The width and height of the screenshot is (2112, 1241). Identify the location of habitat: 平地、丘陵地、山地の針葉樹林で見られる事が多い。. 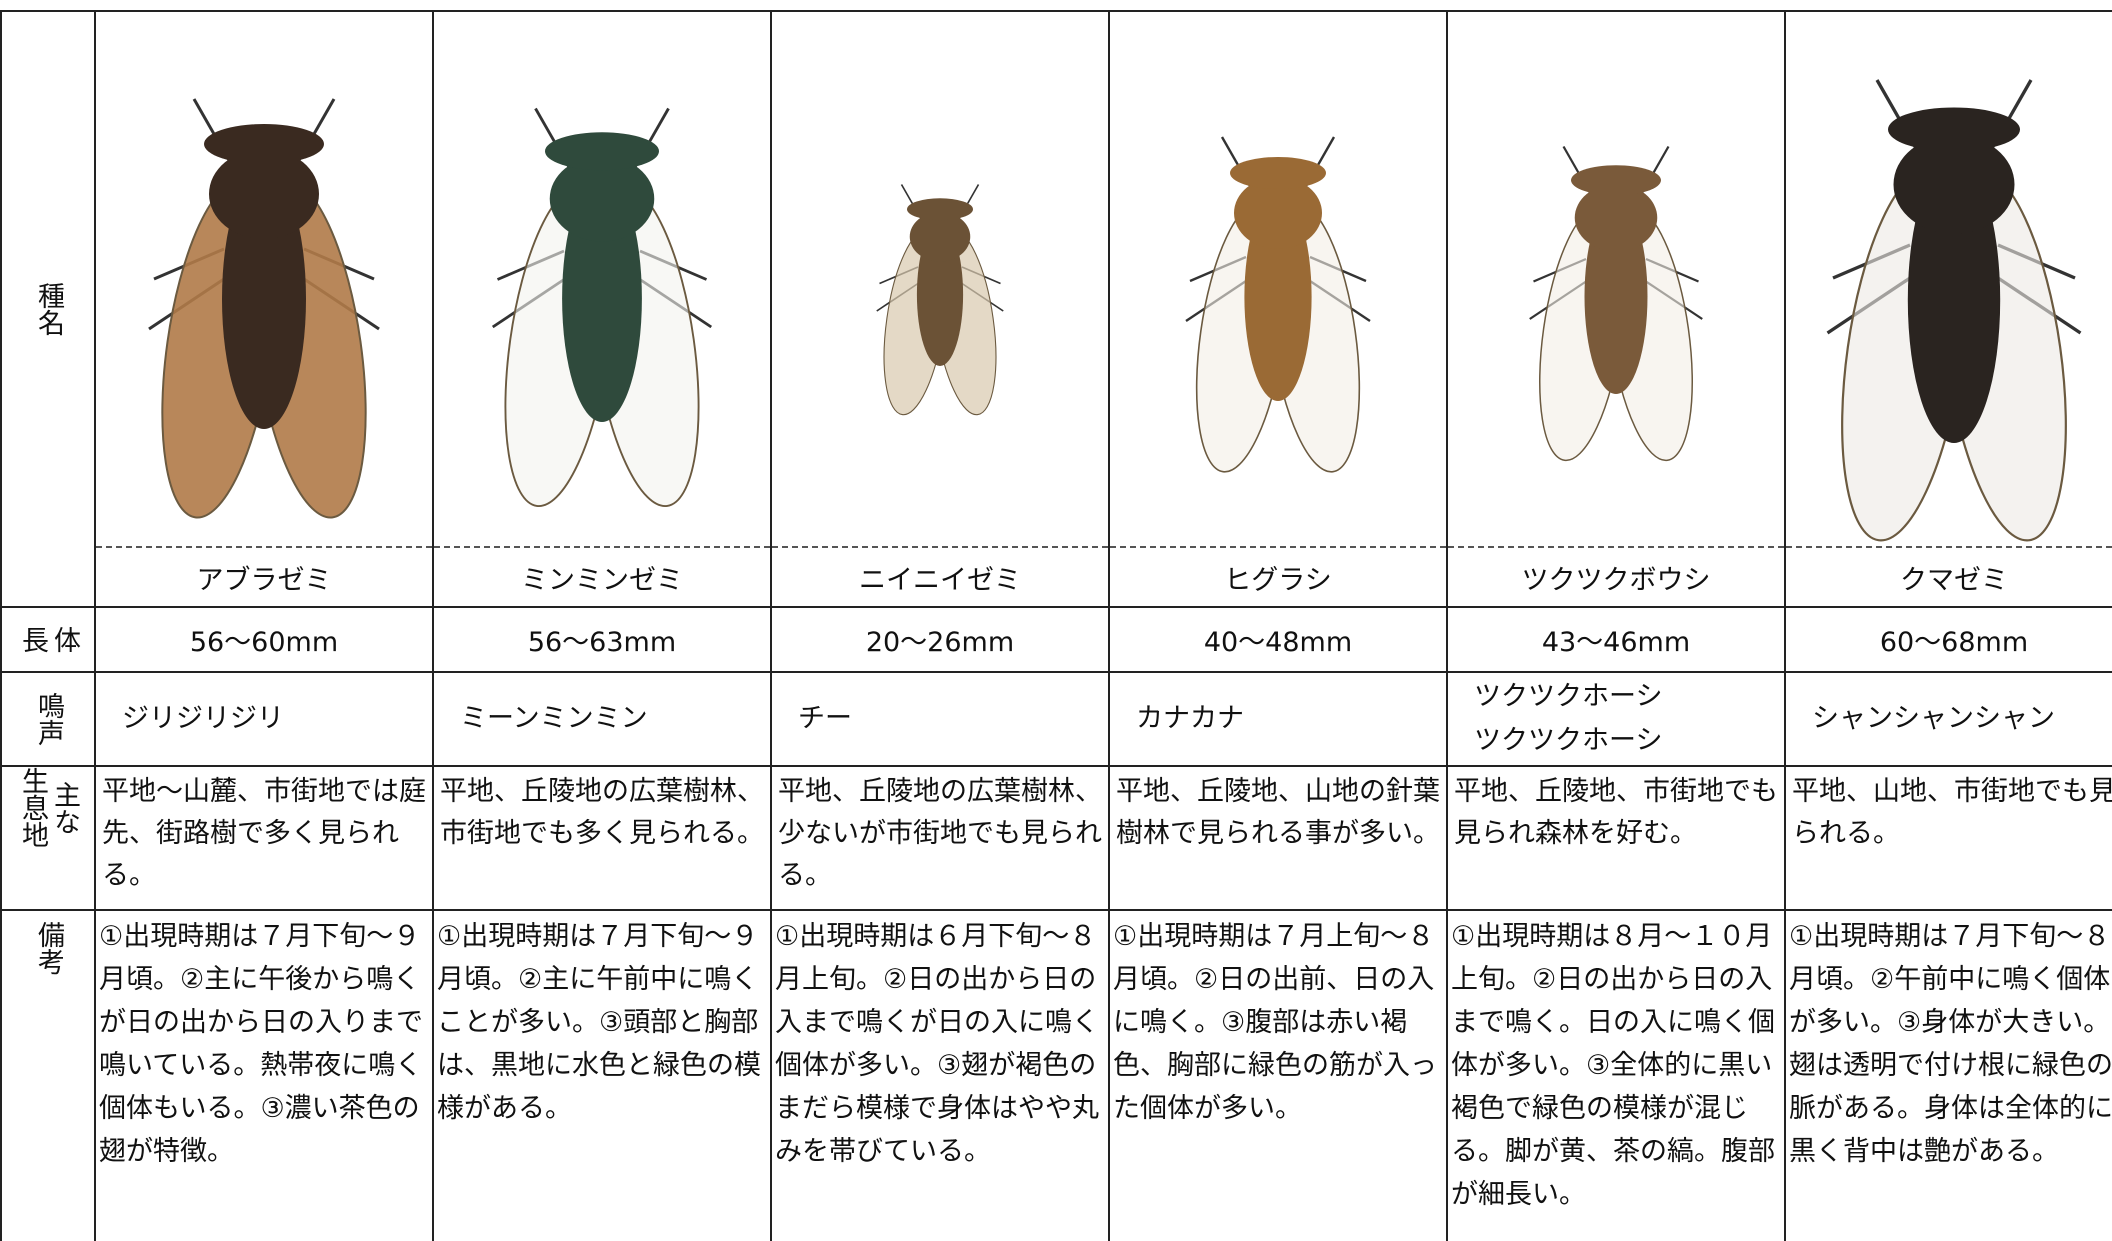
(1278, 838).